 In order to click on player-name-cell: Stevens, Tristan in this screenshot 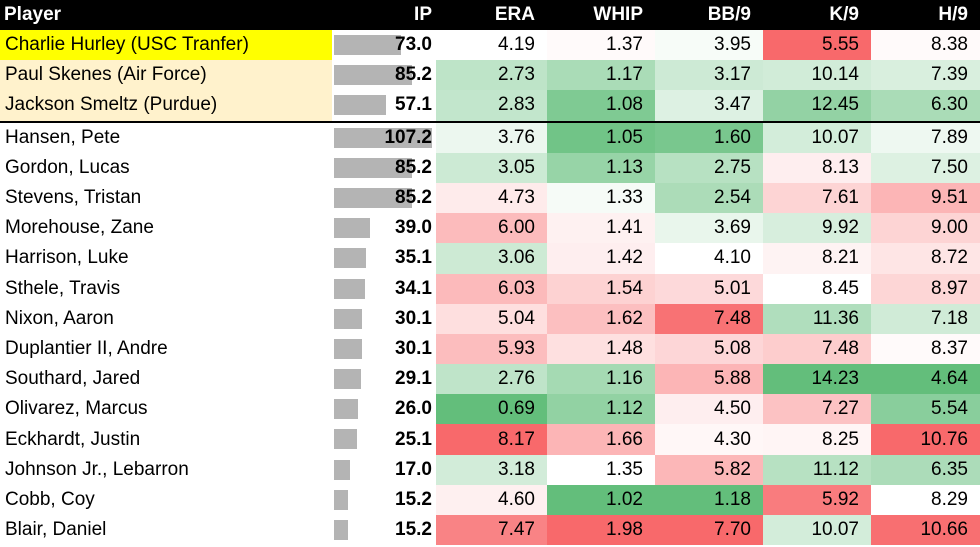, I will do `click(73, 198)`.